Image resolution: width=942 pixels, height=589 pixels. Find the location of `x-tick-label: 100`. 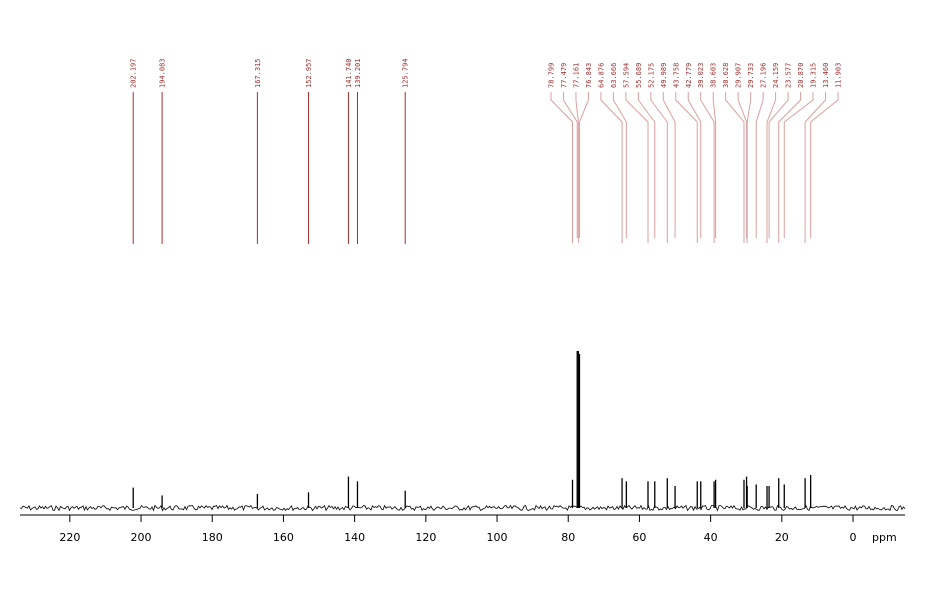

x-tick-label: 100 is located at coordinates (497, 537).